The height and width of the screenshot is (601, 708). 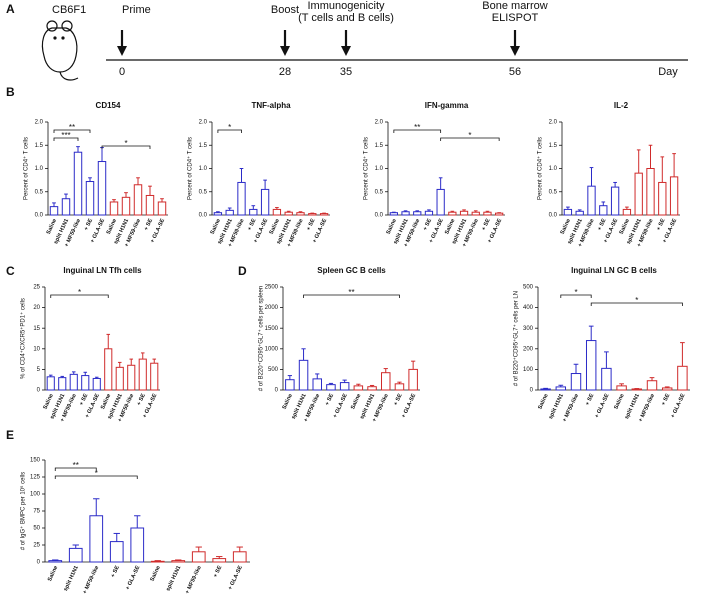 I want to click on day-axis-label: Day, so click(x=668, y=72).